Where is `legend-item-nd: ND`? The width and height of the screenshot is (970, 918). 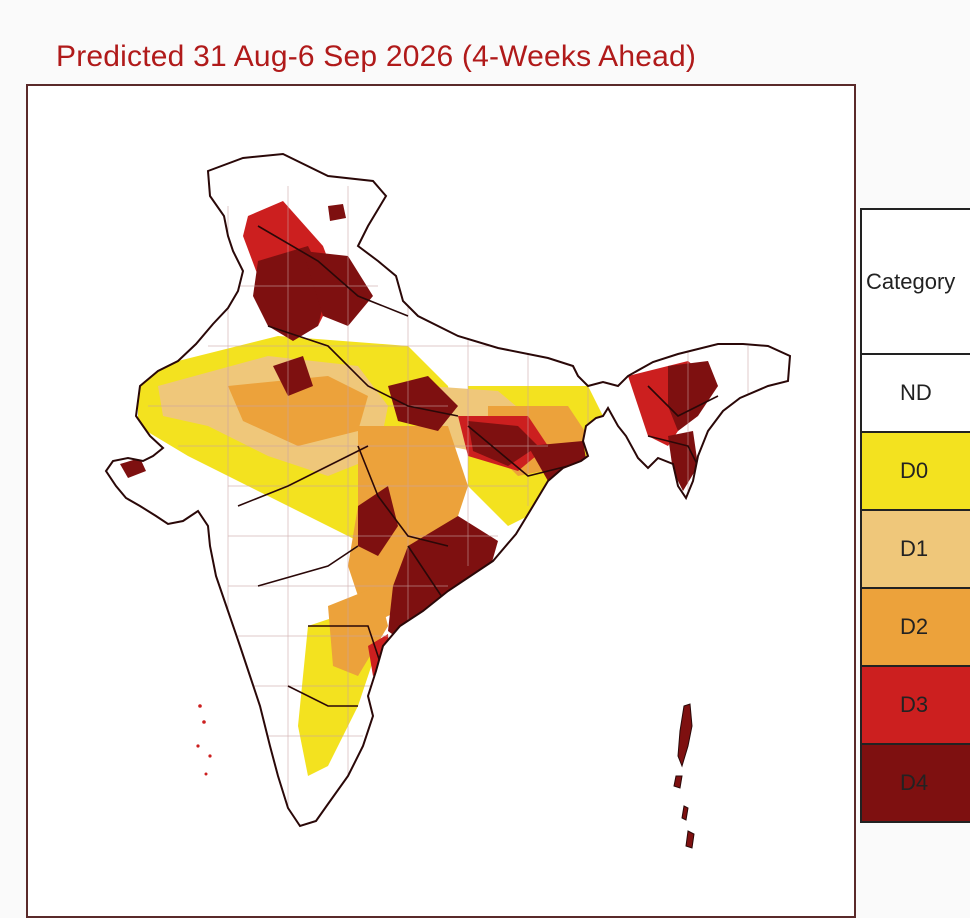 legend-item-nd: ND is located at coordinates (916, 394).